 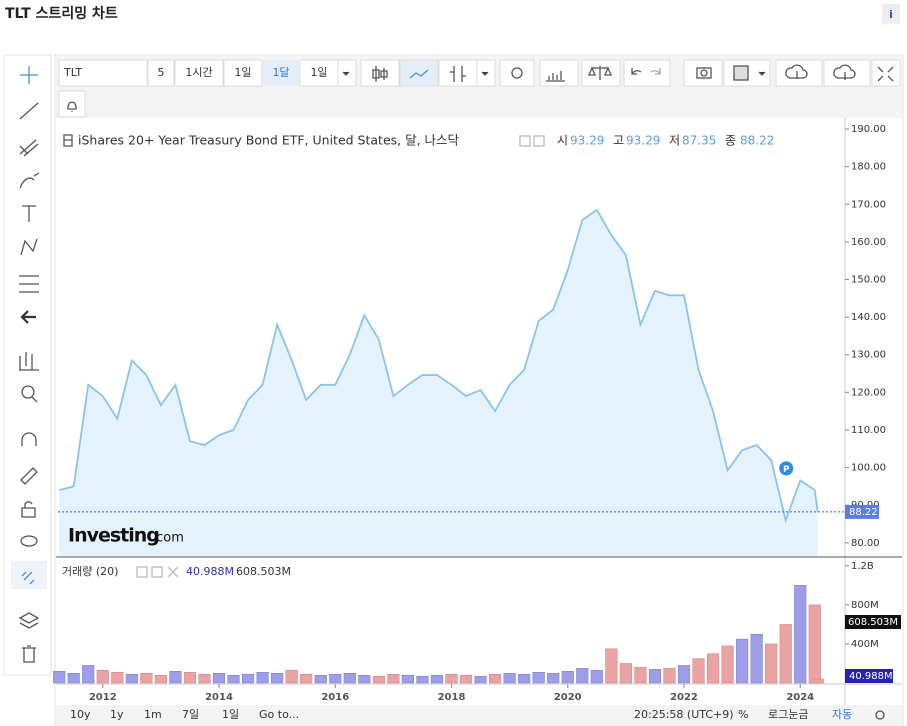 I want to click on percent-toggle: %, so click(x=743, y=714).